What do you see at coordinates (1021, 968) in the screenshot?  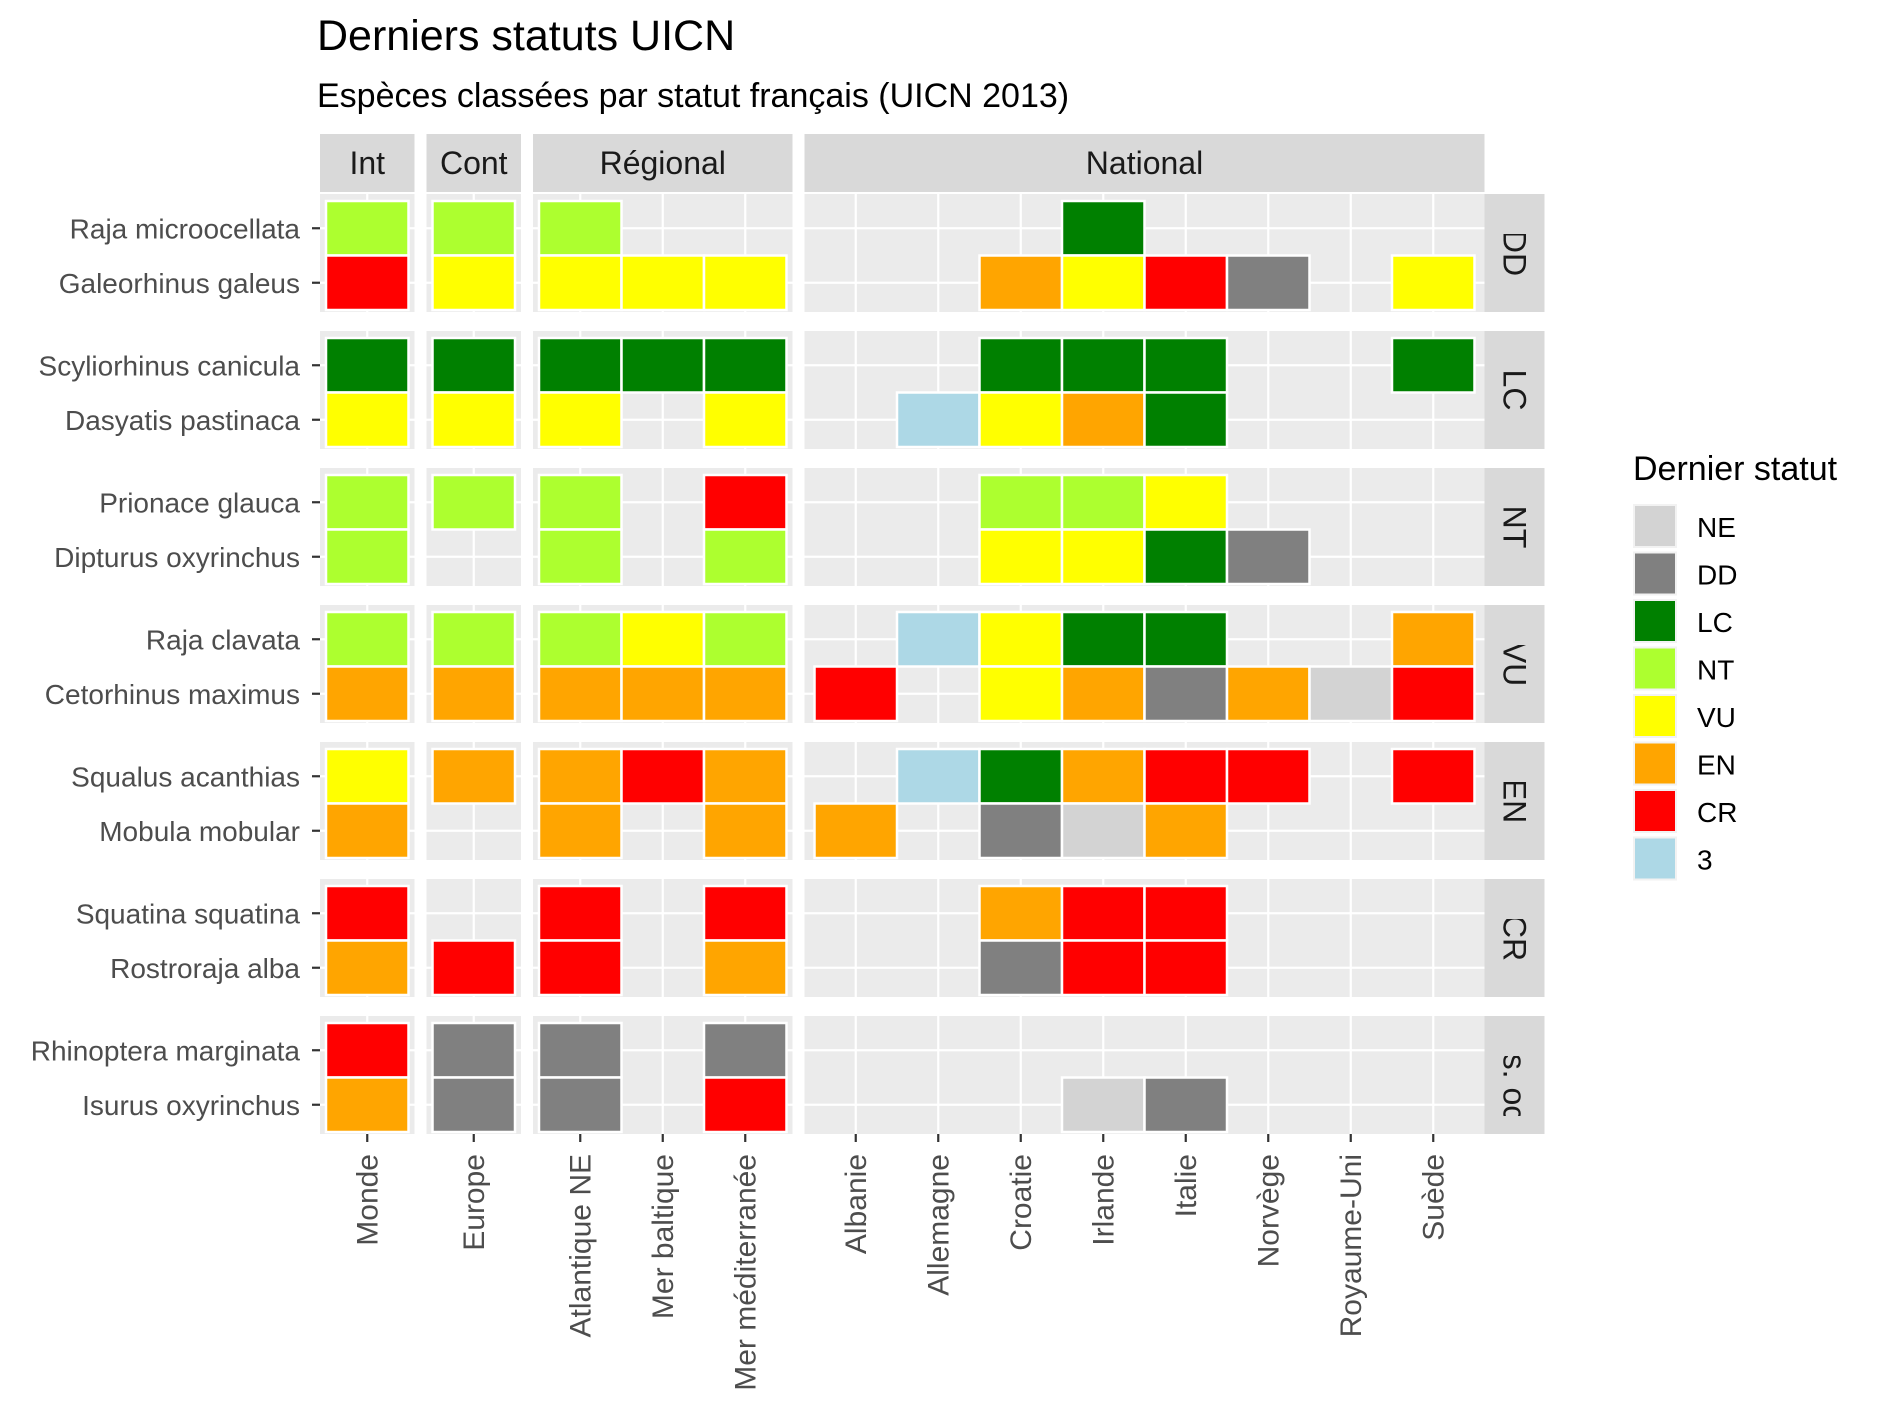 I see `tile-rostroraja-alba-croatie` at bounding box center [1021, 968].